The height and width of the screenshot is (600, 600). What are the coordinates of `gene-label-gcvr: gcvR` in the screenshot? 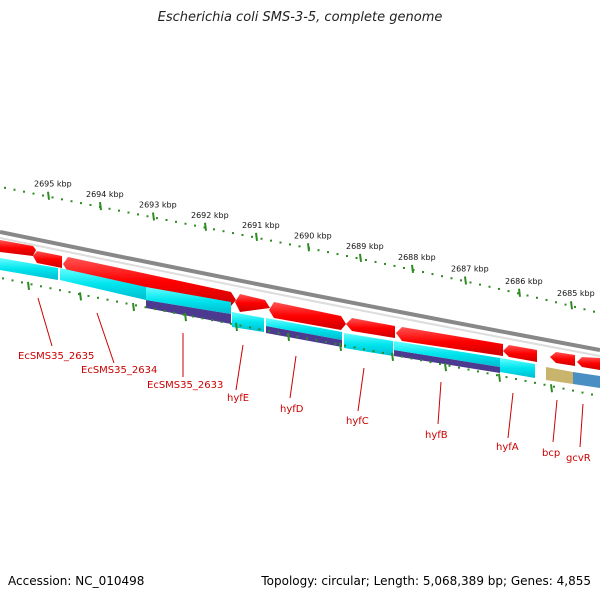 It's located at (578, 458).